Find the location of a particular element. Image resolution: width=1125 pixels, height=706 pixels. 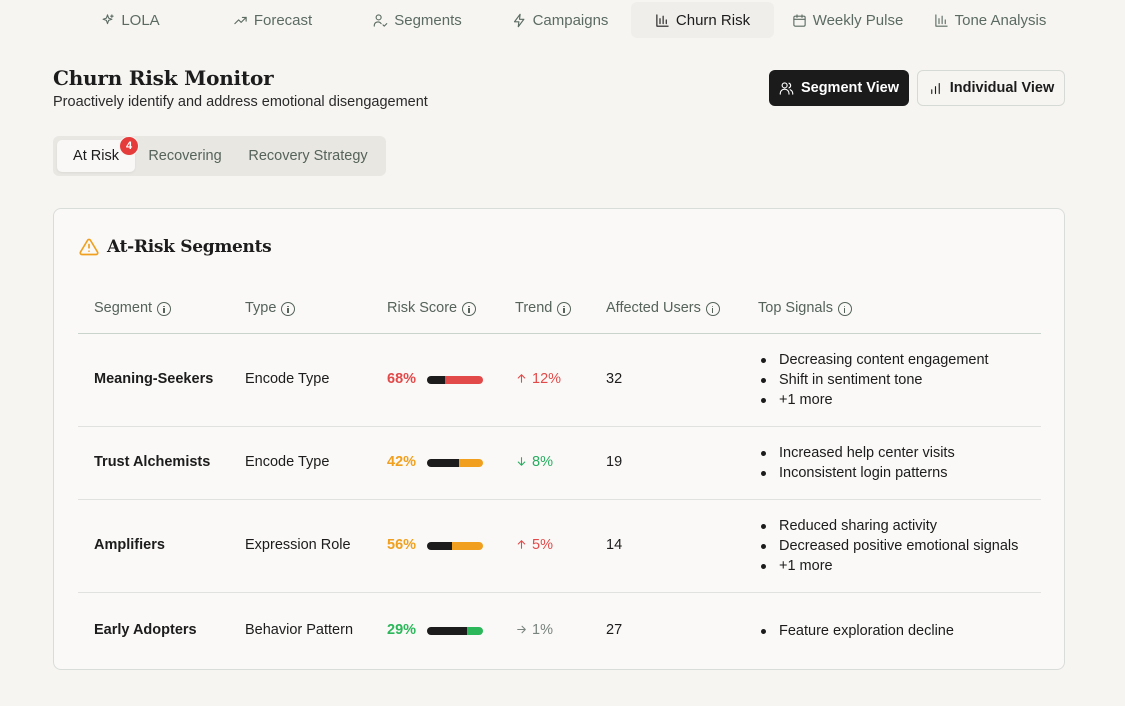

segment-name: Early Adopters is located at coordinates (145, 629).